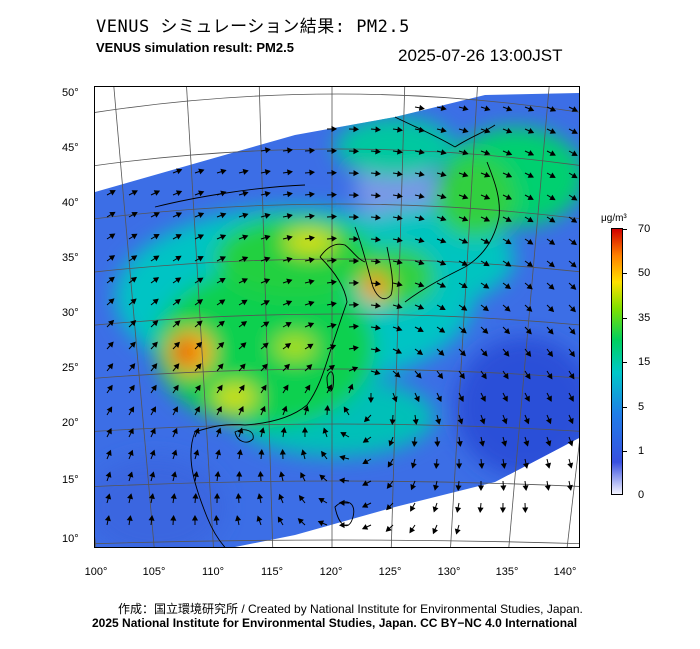 This screenshot has height=649, width=700. I want to click on lon-label-125: 125°, so click(390, 572).